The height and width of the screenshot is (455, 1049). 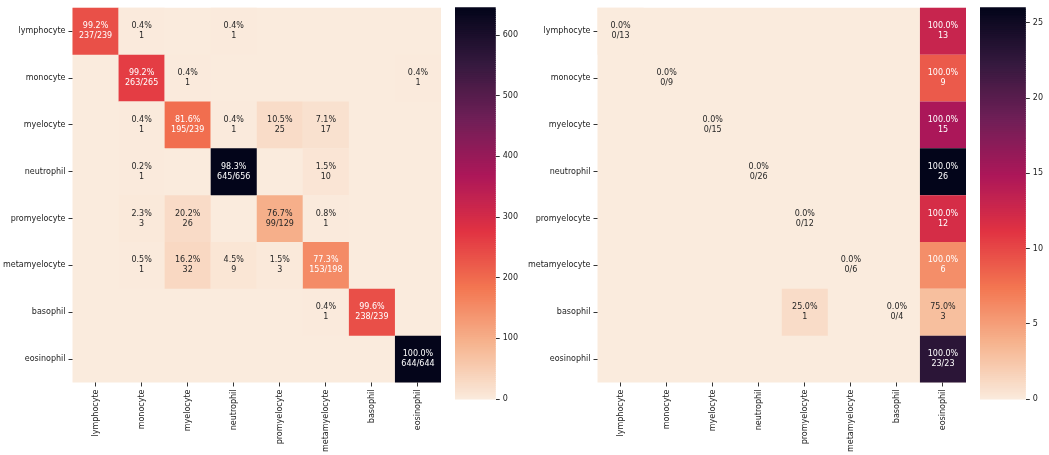 I want to click on color-bar-label: 20, so click(x=1038, y=98).